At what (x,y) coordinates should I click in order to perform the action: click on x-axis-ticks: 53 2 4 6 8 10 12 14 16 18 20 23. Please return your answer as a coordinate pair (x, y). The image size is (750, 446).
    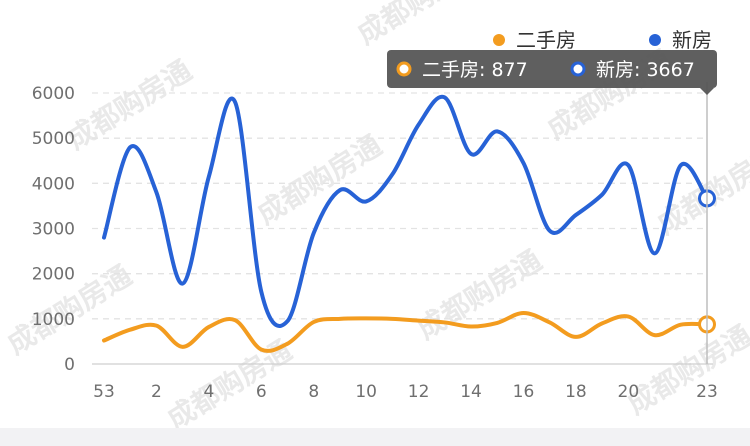
    Looking at the image, I should click on (405, 392).